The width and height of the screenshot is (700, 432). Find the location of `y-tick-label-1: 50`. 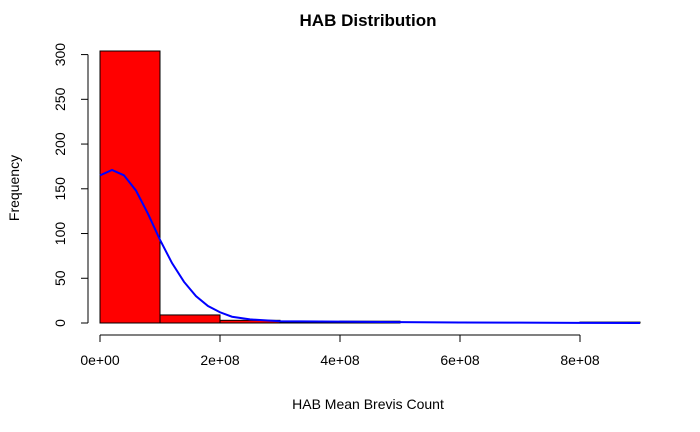

y-tick-label-1: 50 is located at coordinates (60, 278).